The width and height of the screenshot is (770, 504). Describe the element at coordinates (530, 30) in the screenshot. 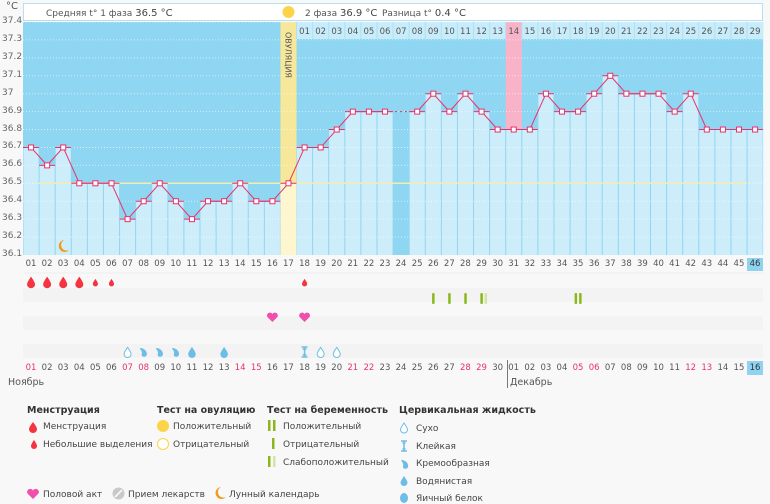

I see `luteal-header-row` at that location.